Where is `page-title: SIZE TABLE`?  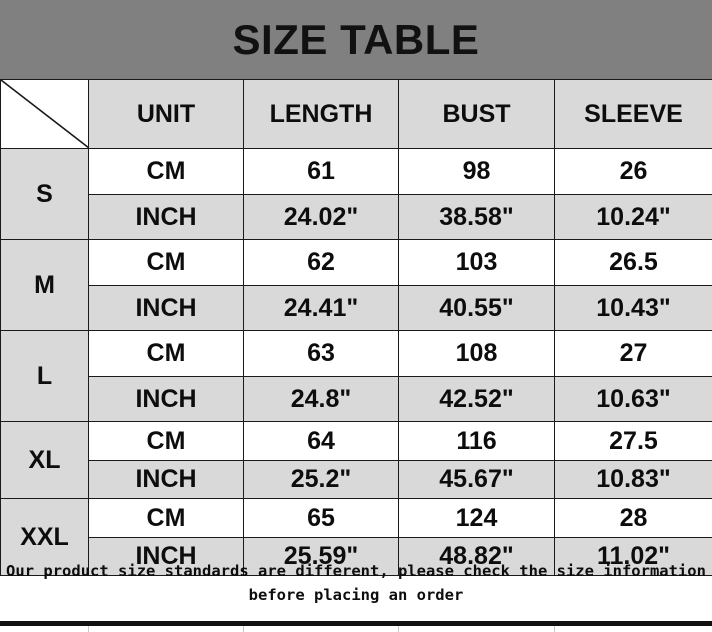 page-title: SIZE TABLE is located at coordinates (356, 39).